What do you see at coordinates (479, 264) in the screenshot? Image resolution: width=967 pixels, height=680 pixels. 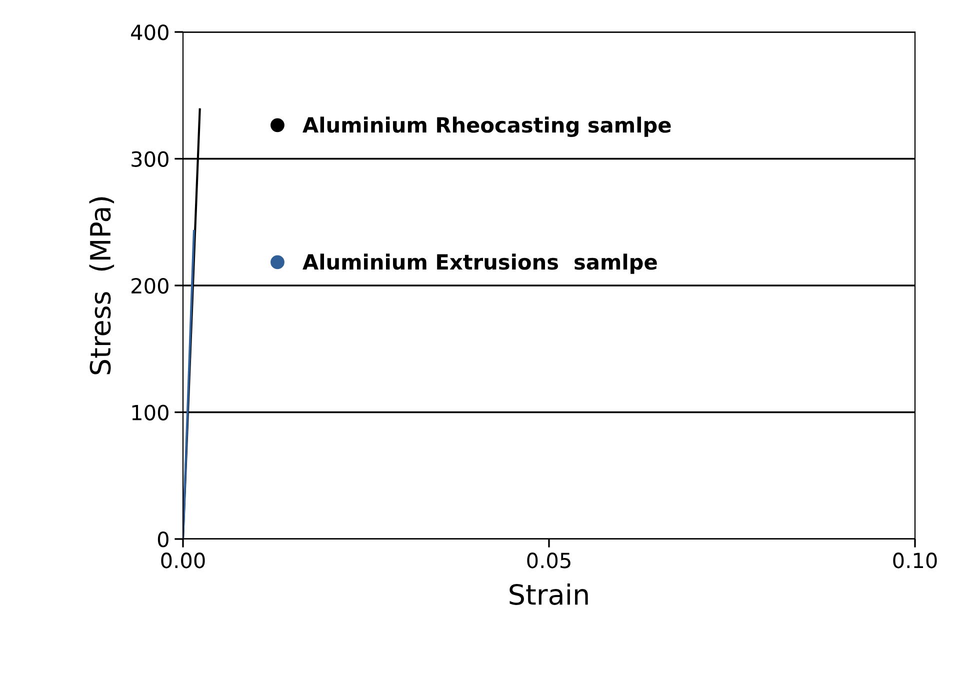 I see `legend-label: Aluminium Extrusions samlpe` at bounding box center [479, 264].